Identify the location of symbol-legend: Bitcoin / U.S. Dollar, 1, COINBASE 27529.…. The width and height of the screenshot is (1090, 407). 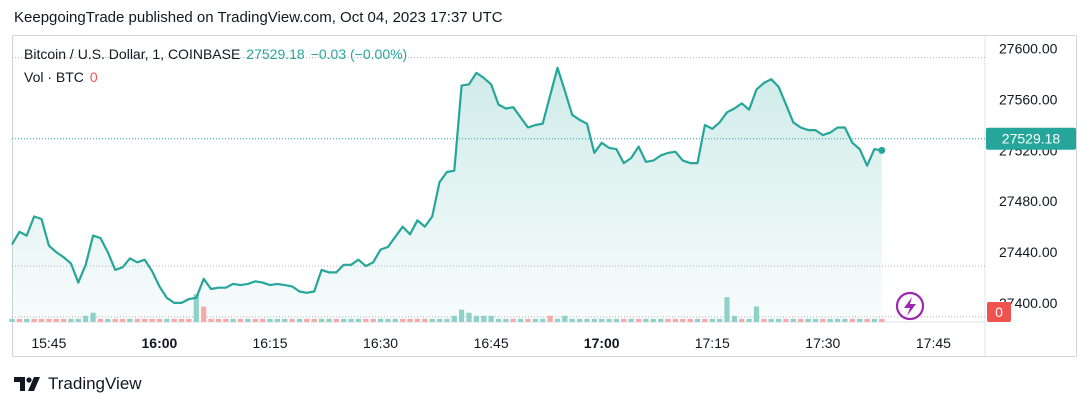
(215, 54).